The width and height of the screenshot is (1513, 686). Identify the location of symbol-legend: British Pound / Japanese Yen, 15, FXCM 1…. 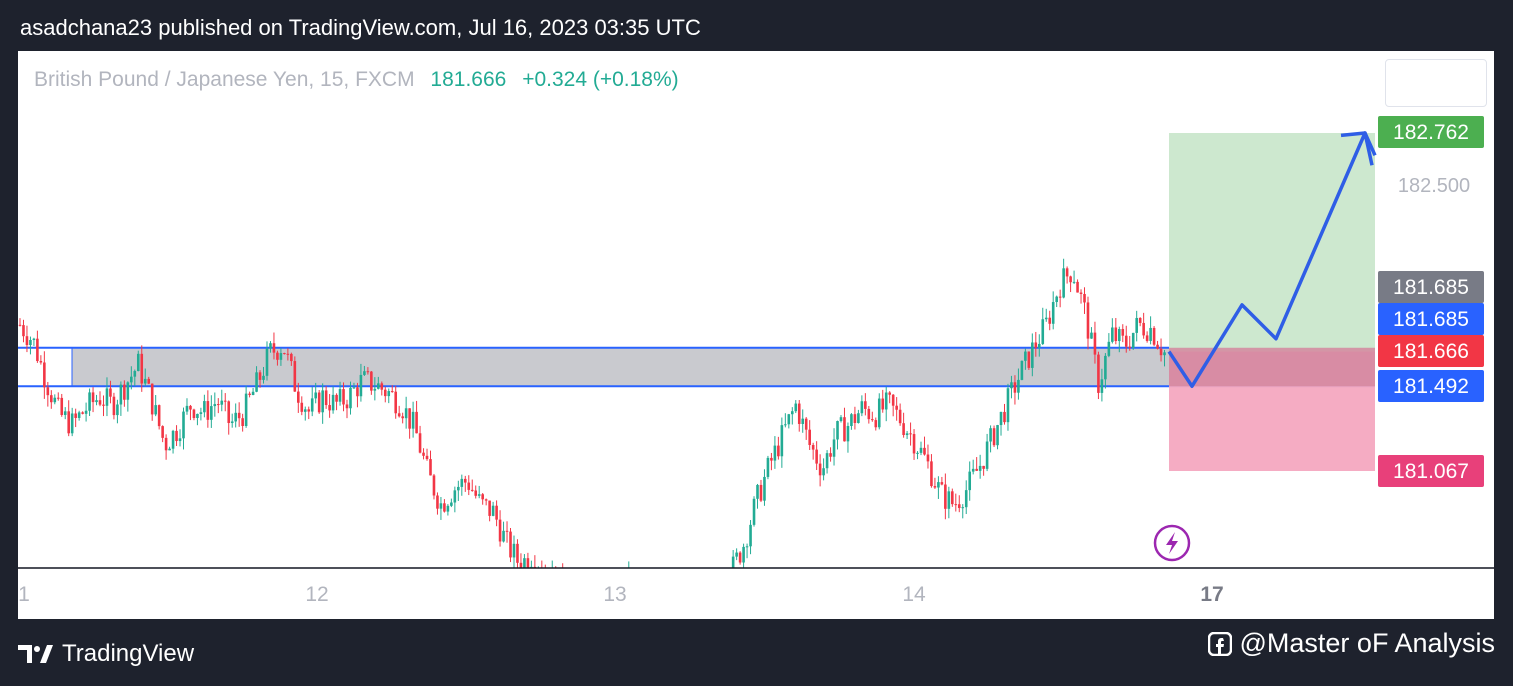
(356, 80).